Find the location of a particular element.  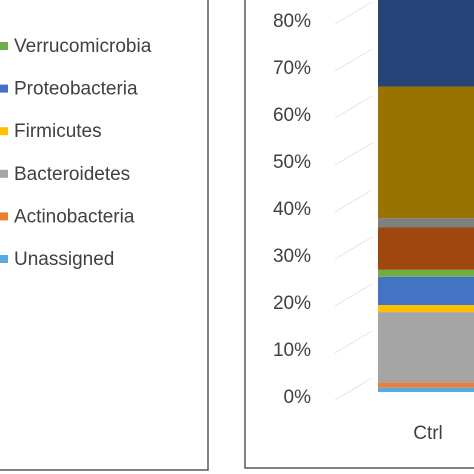

y-tick-label: 10% is located at coordinates (292, 350).